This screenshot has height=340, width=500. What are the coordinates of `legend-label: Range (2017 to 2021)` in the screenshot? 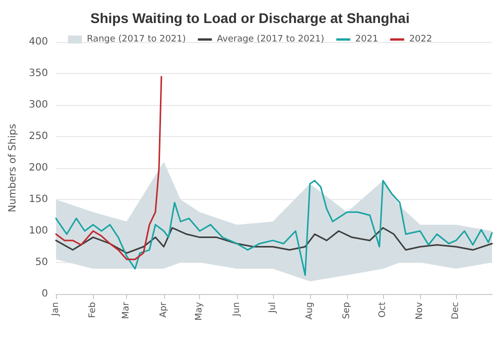 It's located at (136, 39).